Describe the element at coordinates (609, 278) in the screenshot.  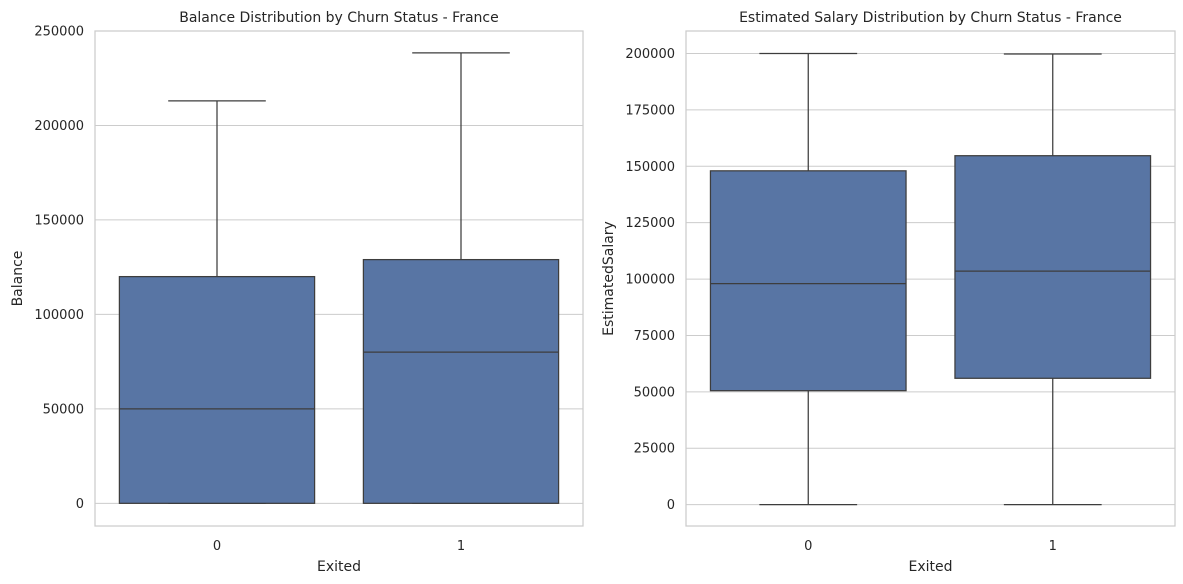
I see `y-axis-label: EstimatedSalary` at that location.